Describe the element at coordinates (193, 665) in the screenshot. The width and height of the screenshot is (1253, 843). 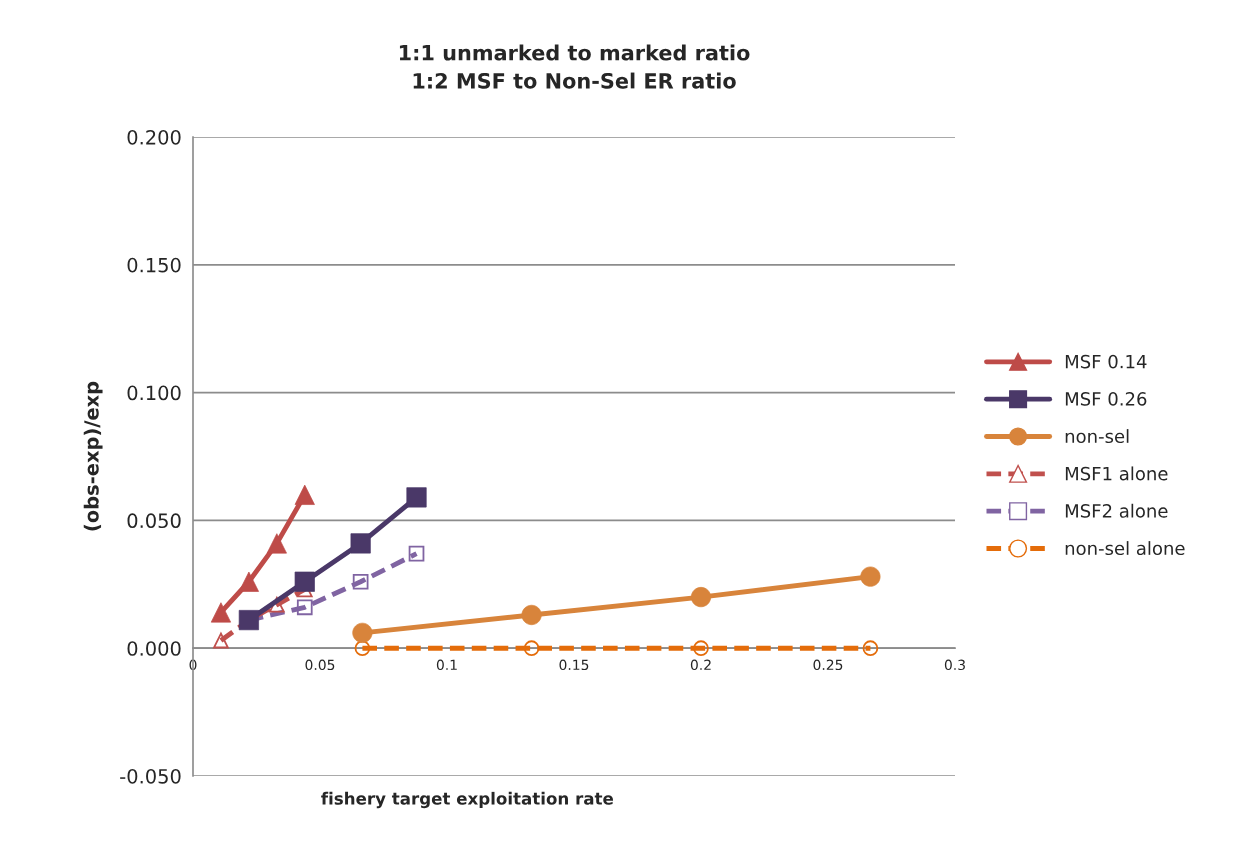
I see `x-tick-label: 0` at that location.